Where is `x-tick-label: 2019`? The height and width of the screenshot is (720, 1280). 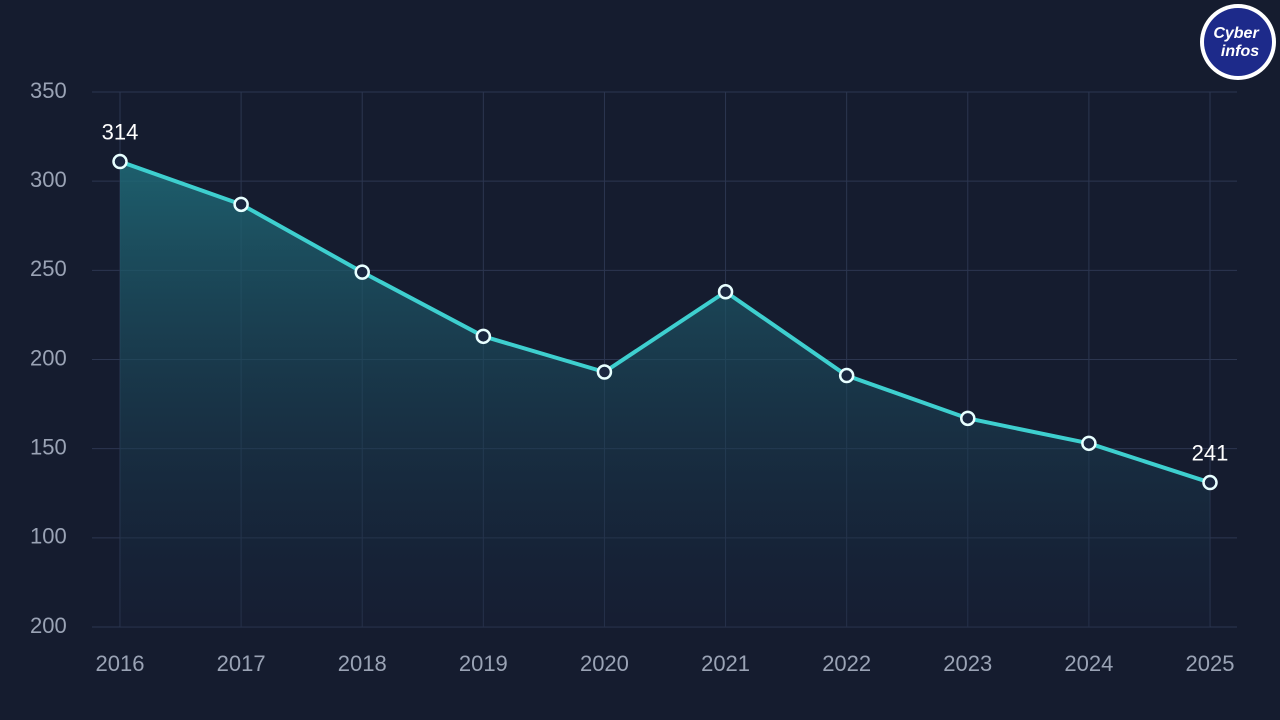
x-tick-label: 2019 is located at coordinates (483, 663).